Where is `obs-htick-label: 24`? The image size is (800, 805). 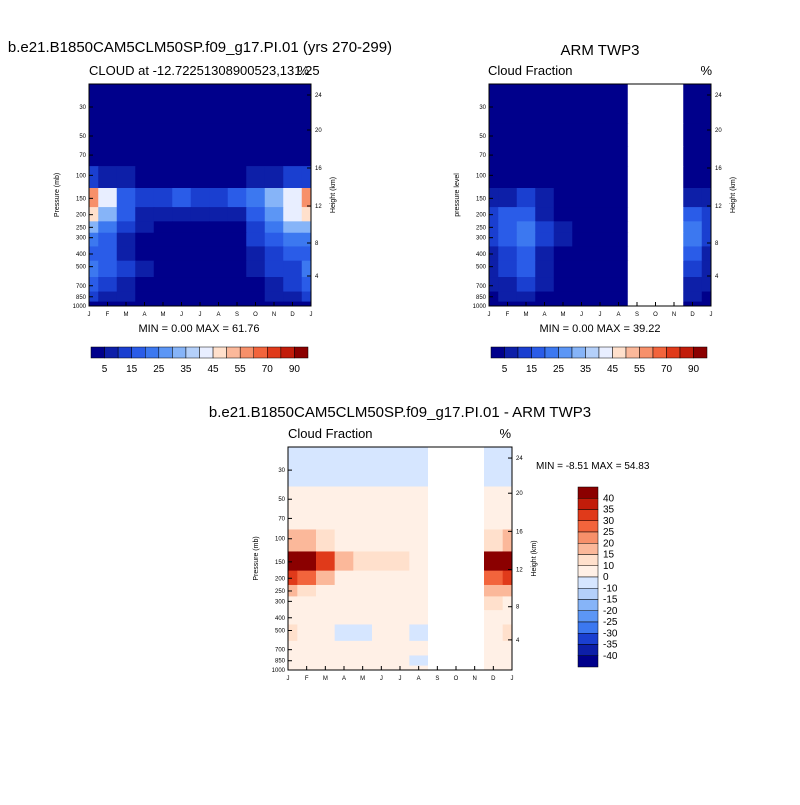 obs-htick-label: 24 is located at coordinates (718, 96).